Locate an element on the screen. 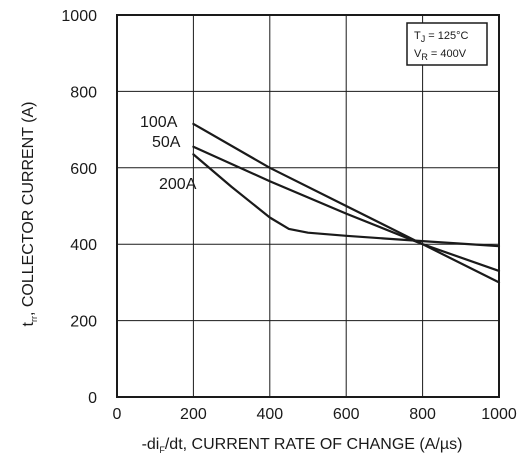  series-label-200a: 200A is located at coordinates (178, 184).